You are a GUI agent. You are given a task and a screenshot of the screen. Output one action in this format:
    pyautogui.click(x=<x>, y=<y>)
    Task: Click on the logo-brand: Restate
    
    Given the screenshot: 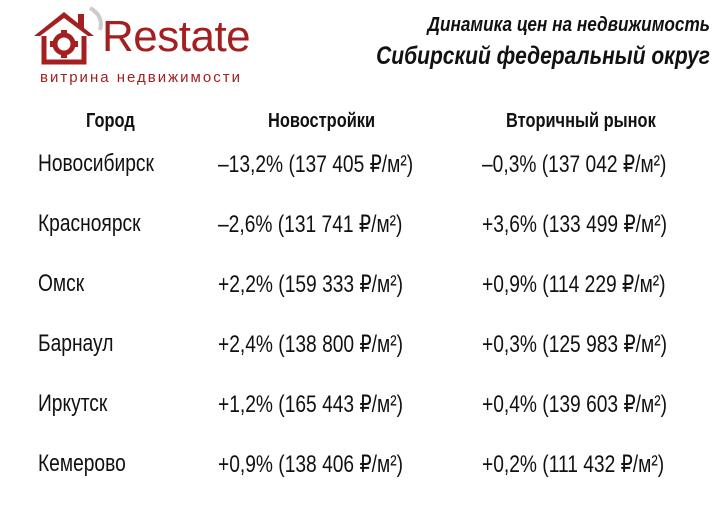 What is the action you would take?
    pyautogui.click(x=176, y=36)
    